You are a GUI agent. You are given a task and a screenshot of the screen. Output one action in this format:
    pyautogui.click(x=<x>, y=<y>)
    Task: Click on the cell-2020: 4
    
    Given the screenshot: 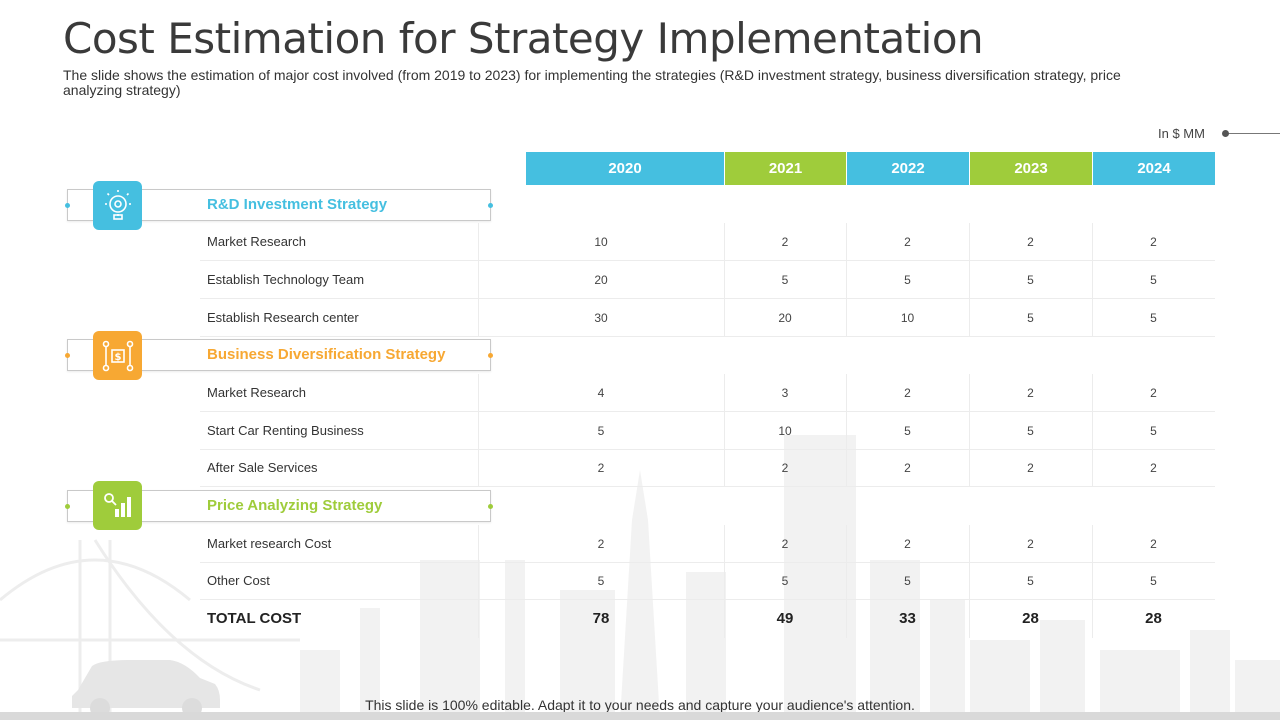 What is the action you would take?
    pyautogui.click(x=601, y=393)
    